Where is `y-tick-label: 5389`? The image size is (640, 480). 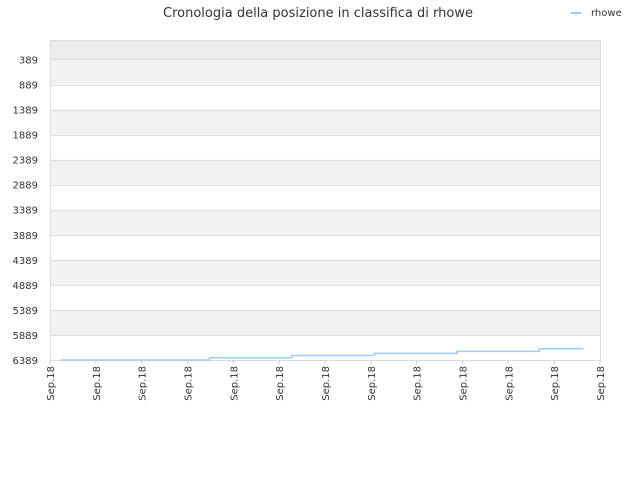
y-tick-label: 5389 is located at coordinates (25, 311).